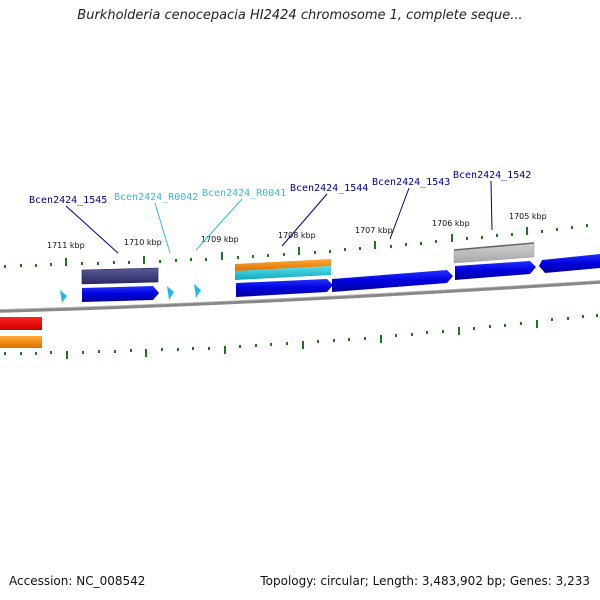 This screenshot has width=600, height=600. I want to click on outer-tick-track, so click(296, 246).